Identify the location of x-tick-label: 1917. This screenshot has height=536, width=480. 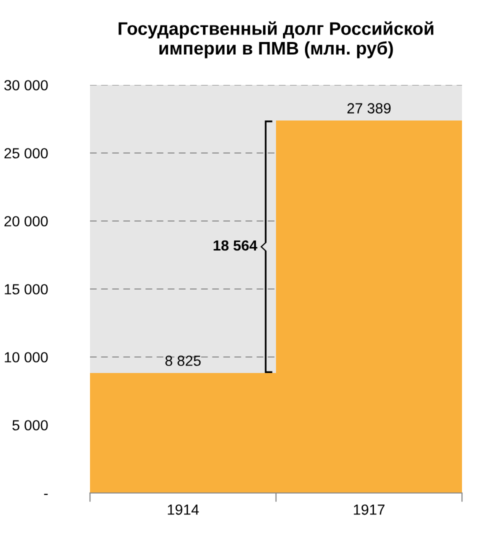
(369, 509).